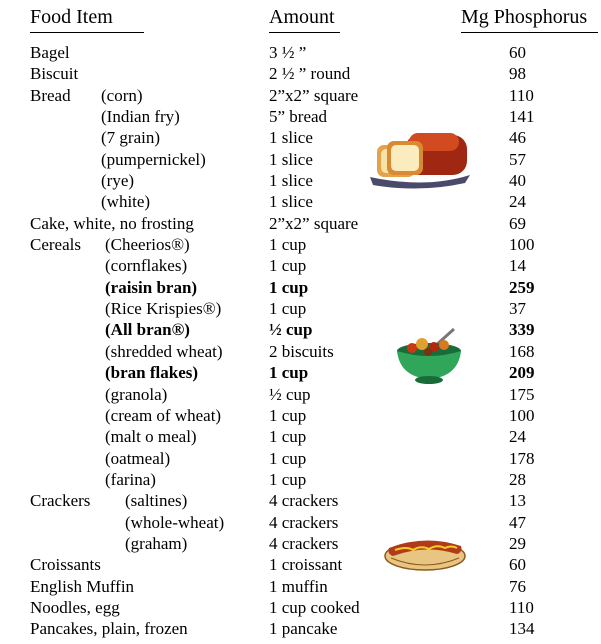 The image size is (601, 644). Describe the element at coordinates (522, 245) in the screenshot. I see `phosphorus-cell: 100` at that location.